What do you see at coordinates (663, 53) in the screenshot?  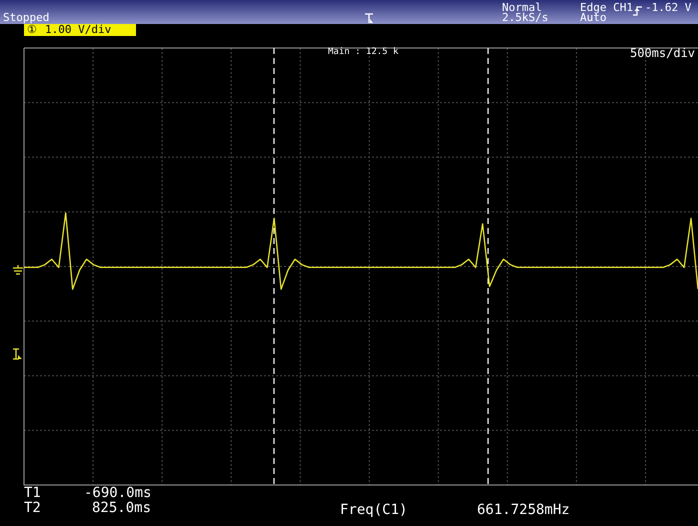 I see `text: 500ms/div` at bounding box center [663, 53].